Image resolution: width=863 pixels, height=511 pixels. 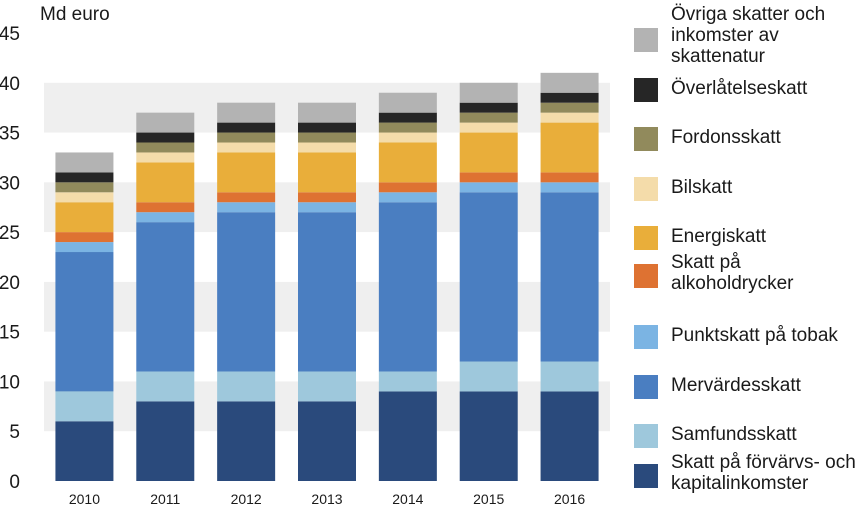 I want to click on y-tick-label: 15, so click(x=10, y=333).